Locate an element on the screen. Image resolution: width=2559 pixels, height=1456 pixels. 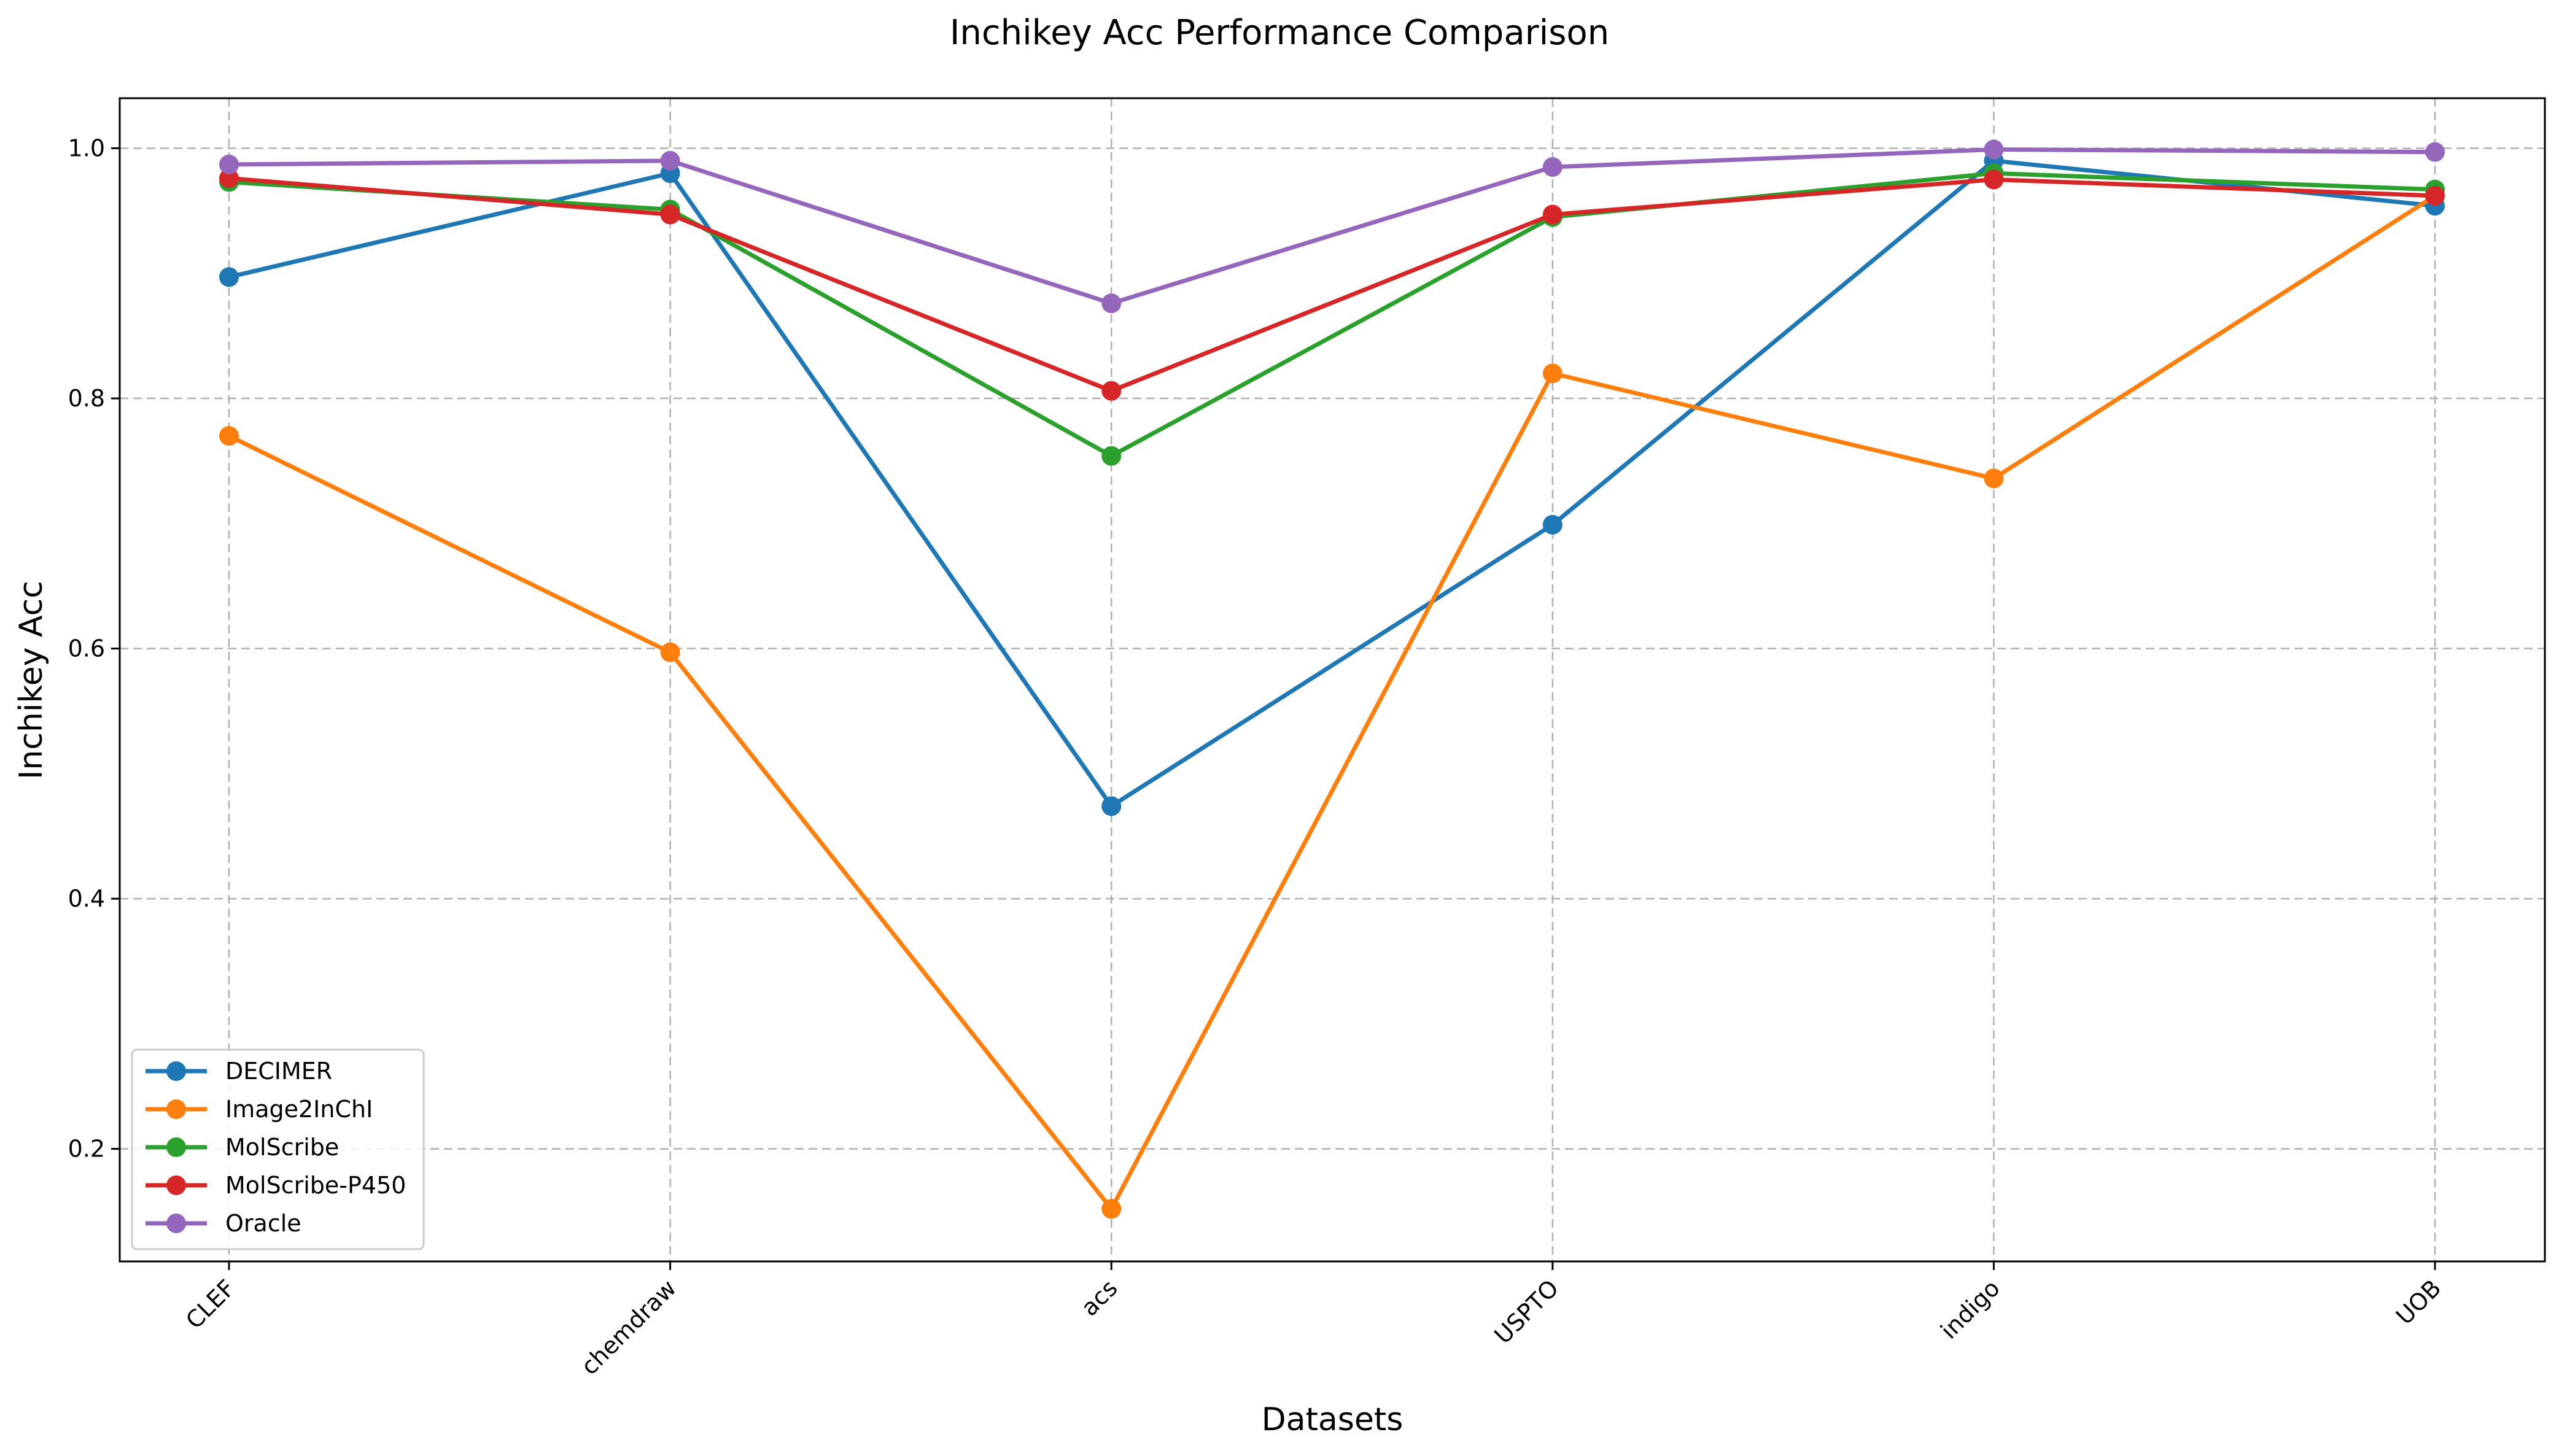
legend-entry: DECIMER is located at coordinates (239, 1071).